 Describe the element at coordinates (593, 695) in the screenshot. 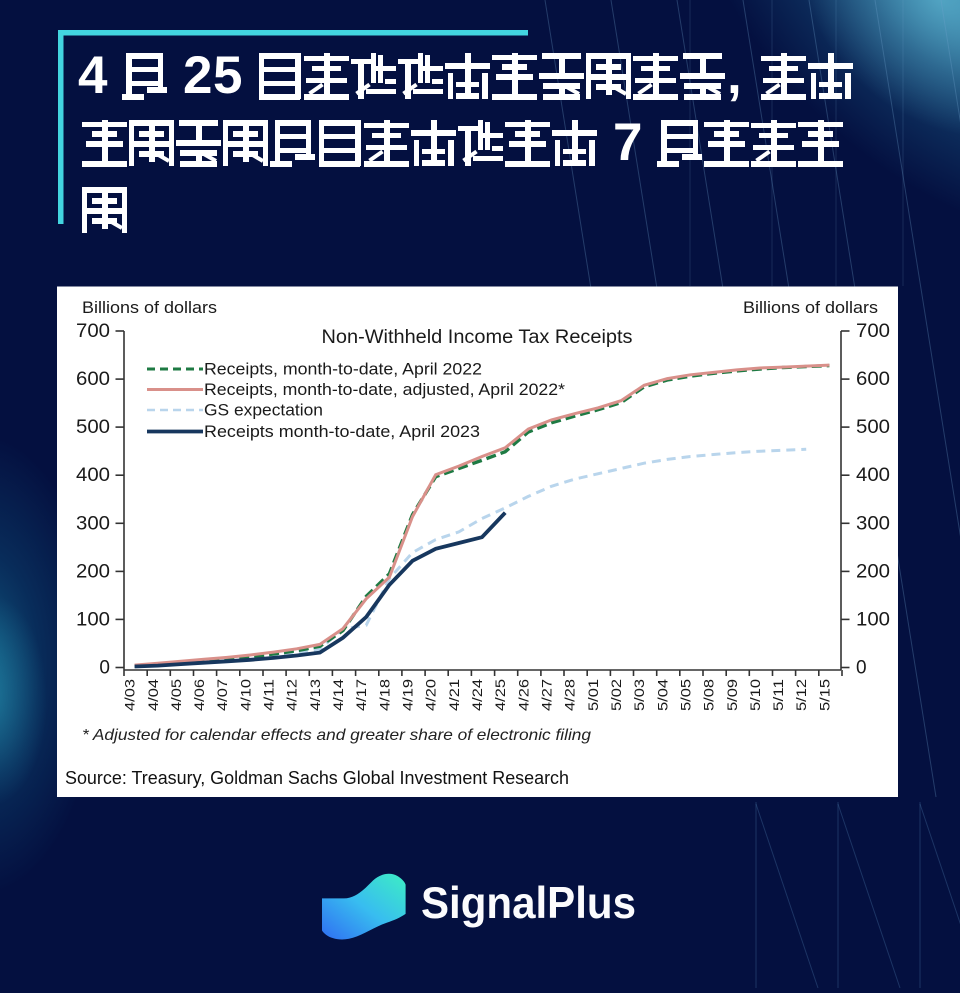

I see `svg-text: 5/01` at that location.